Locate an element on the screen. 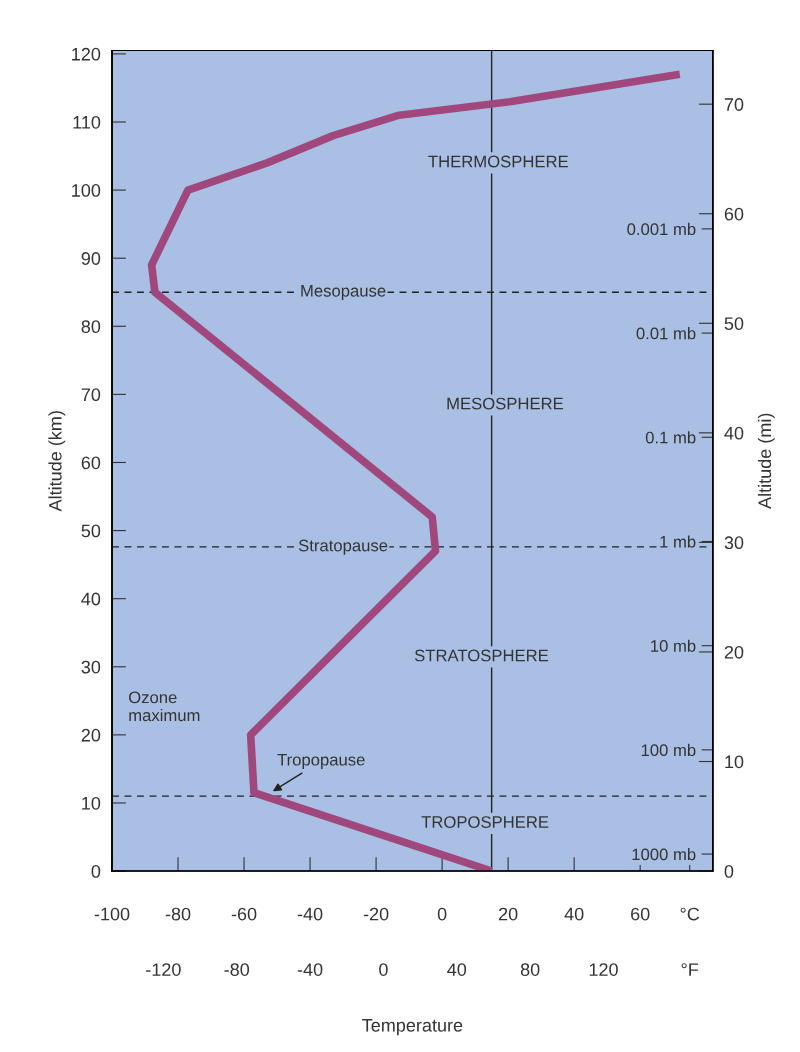 This screenshot has height=1052, width=800. annotation: MESOSPHERE is located at coordinates (505, 403).